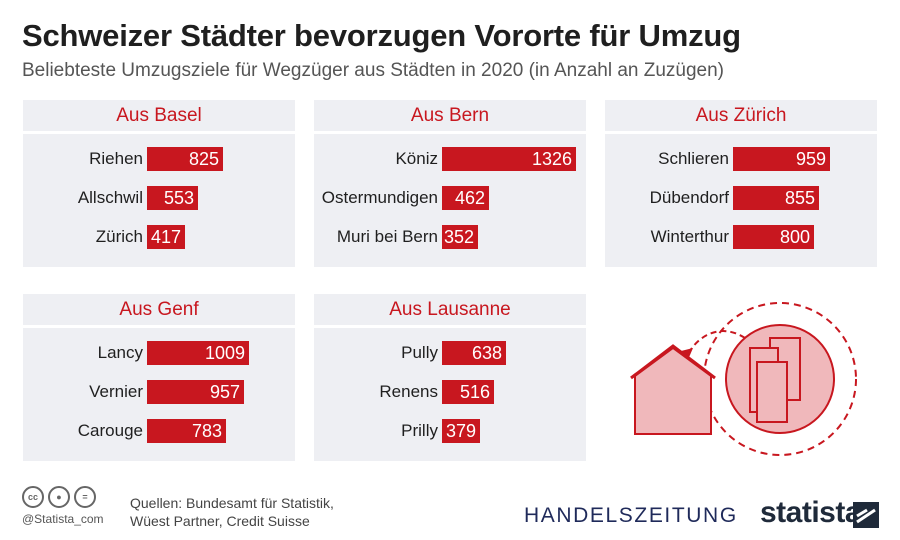  I want to click on bar-row: Carouge 783, so click(159, 431).